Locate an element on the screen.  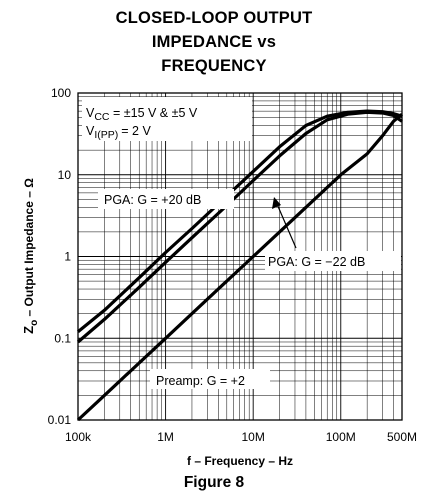
label-bg-pga20 is located at coordinates (166, 199).